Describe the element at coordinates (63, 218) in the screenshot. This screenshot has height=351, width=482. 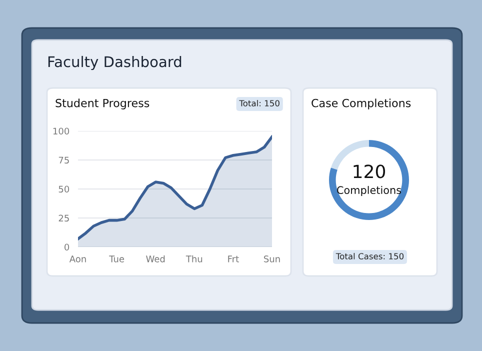
I see `y-tick-label: 25` at that location.